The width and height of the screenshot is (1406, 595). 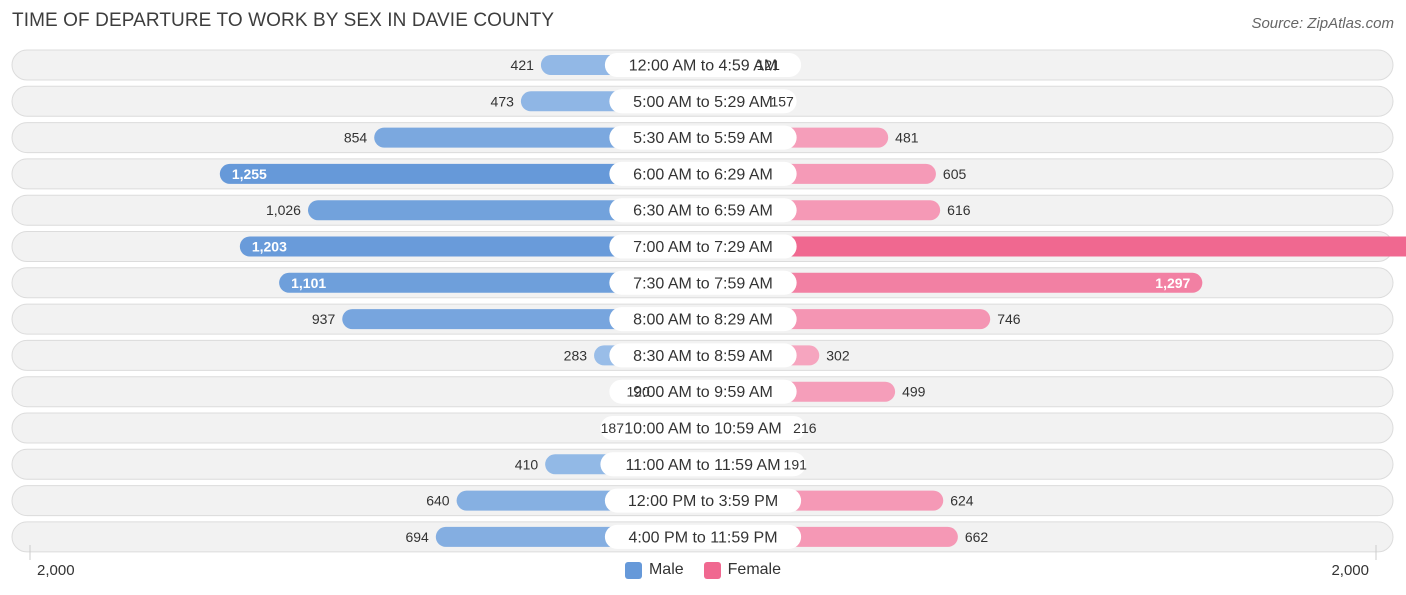 I want to click on category-label: 12:00 AM to 4:59 AM, so click(x=703, y=66).